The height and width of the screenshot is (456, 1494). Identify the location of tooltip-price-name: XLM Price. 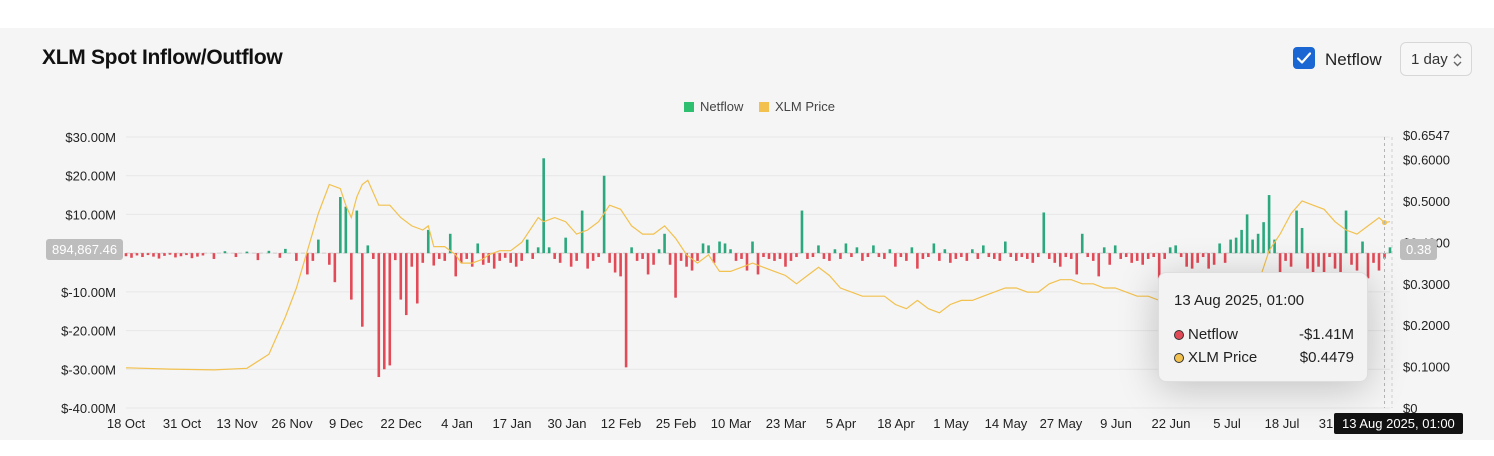
(1223, 357).